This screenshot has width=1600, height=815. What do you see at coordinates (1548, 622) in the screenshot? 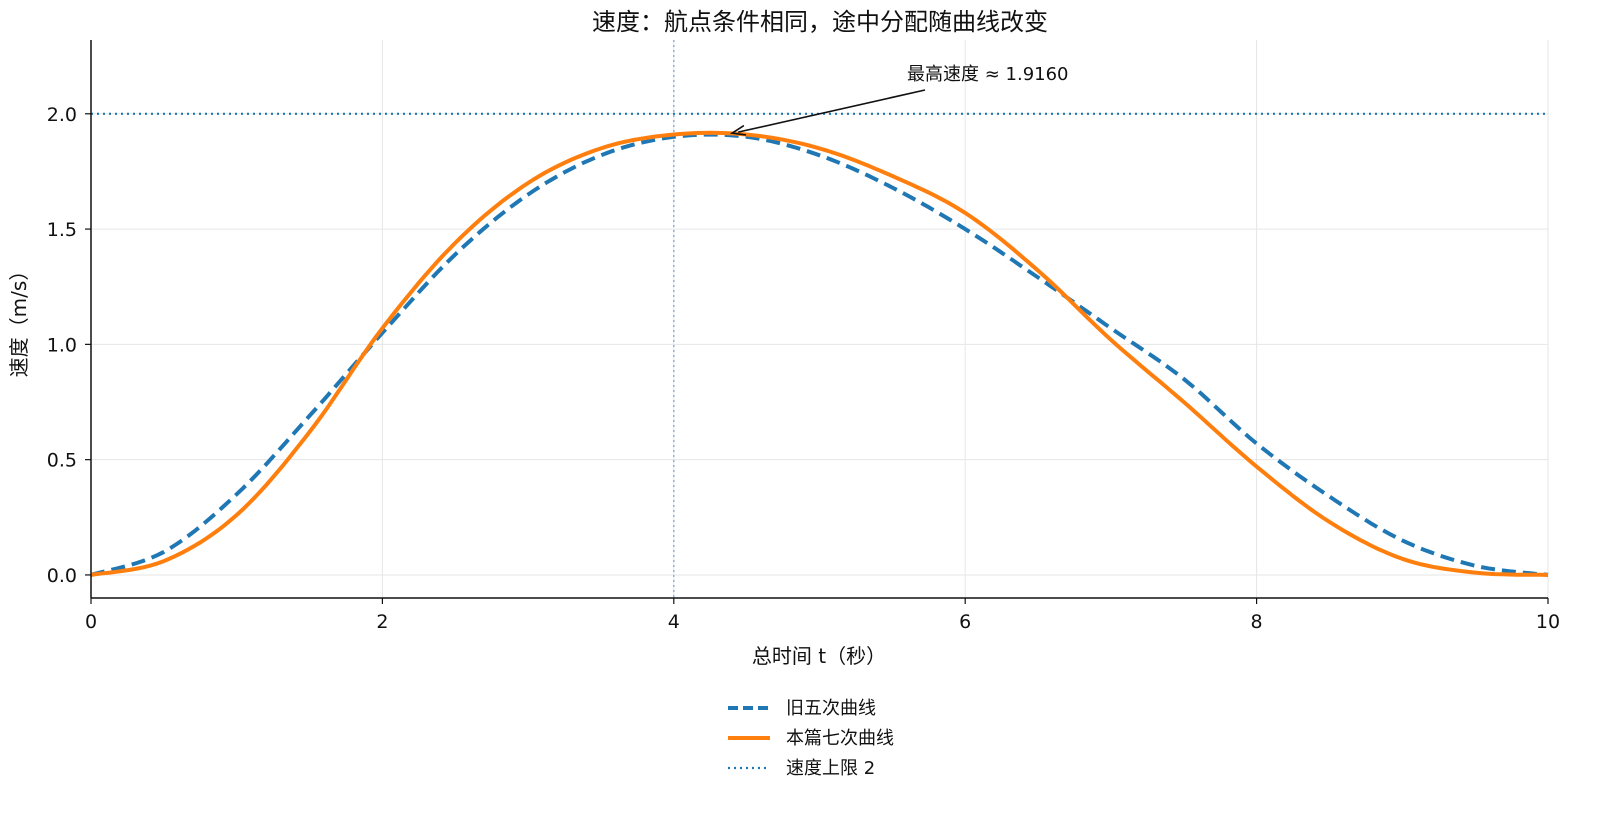
I see `x-tick-label-5: 10` at bounding box center [1548, 622].